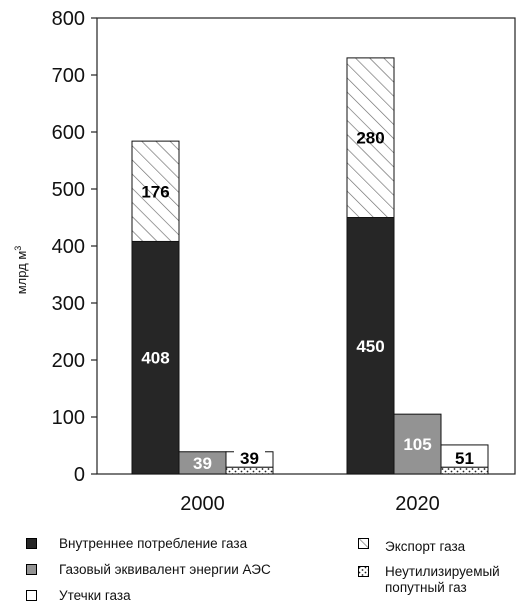 The height and width of the screenshot is (609, 530). I want to click on y-tick-label: 0, so click(79, 475).